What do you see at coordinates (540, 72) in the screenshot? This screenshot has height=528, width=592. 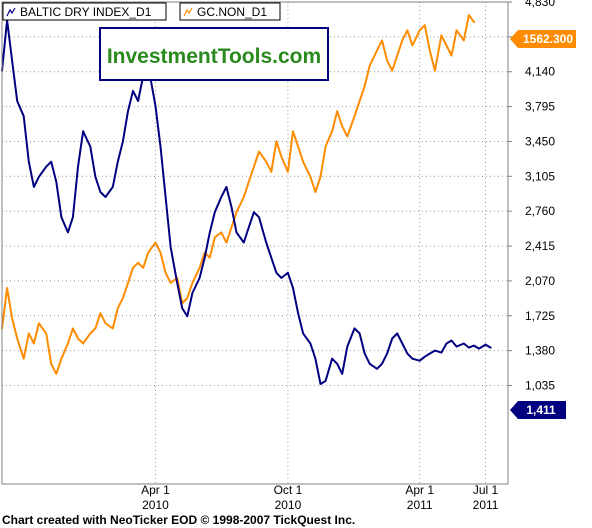 I see `y-tick-label: 4,140` at bounding box center [540, 72].